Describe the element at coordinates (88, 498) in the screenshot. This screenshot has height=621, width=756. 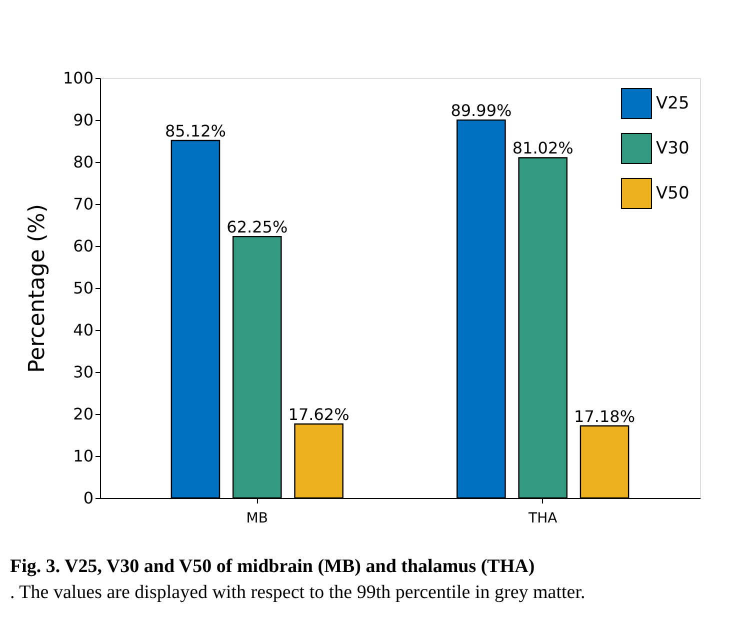
I see `y-tick-label: 0` at that location.